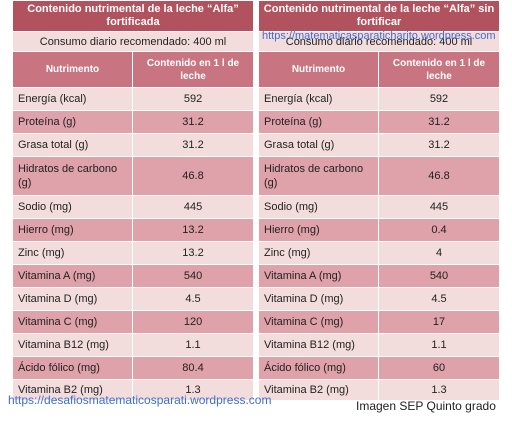 Image resolution: width=512 pixels, height=421 pixels. I want to click on table-row: Hierro (mg) 0.4, so click(379, 230).